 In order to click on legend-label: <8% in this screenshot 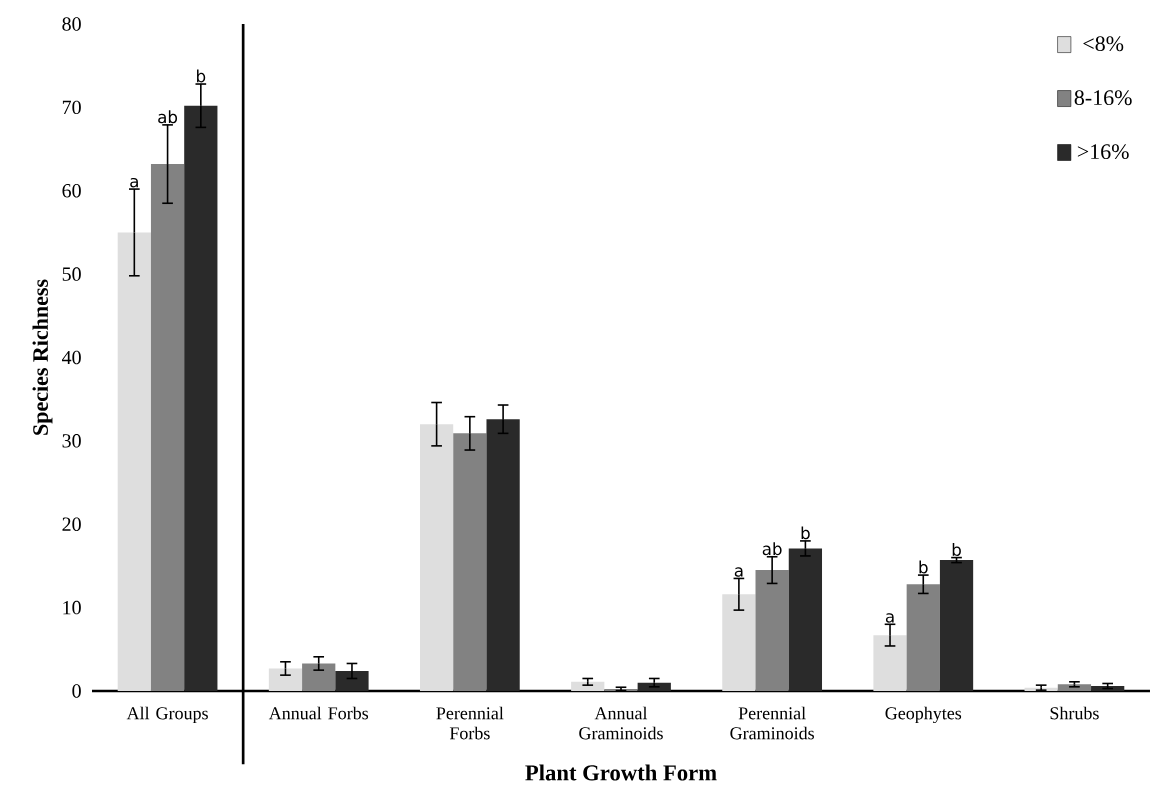, I will do `click(1103, 44)`.